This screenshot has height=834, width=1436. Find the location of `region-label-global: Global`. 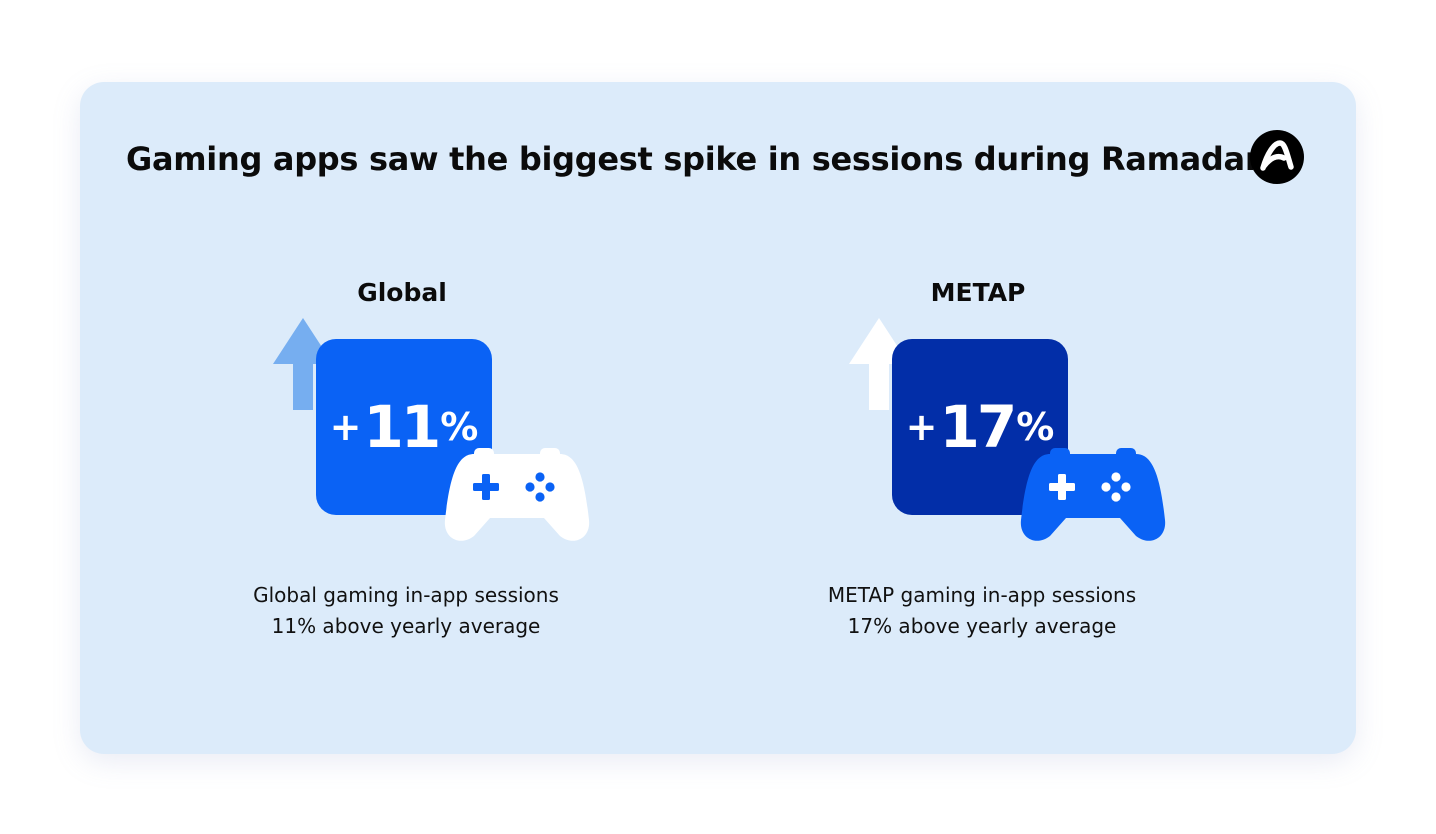

region-label-global: Global is located at coordinates (402, 292).